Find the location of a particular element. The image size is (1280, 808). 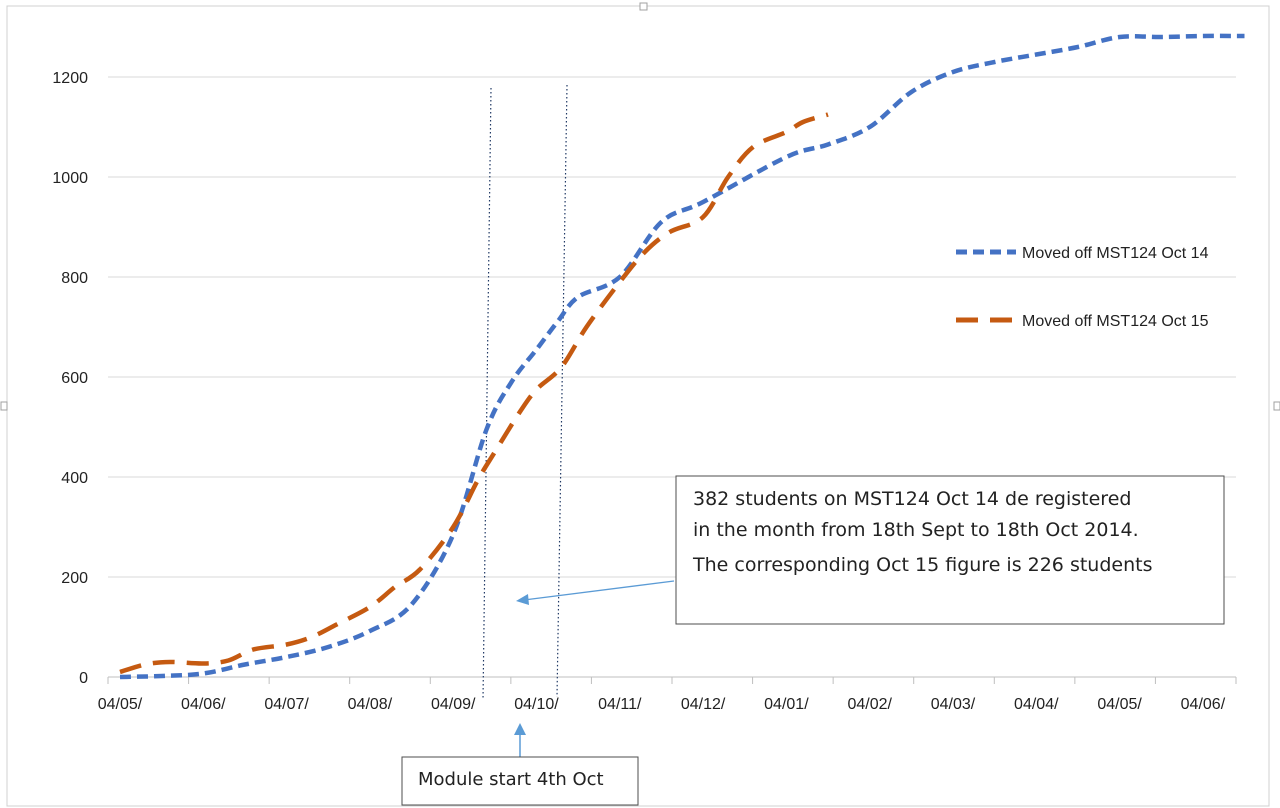

module-start-annotation: Module start 4th Oct is located at coordinates (520, 764).